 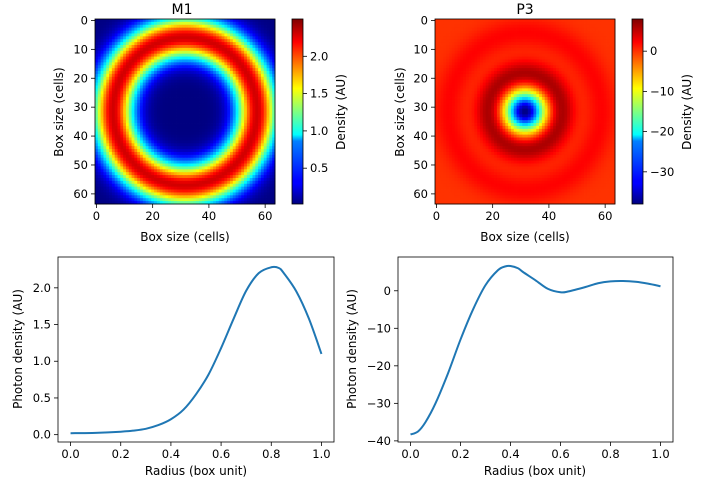 What do you see at coordinates (80, 194) in the screenshot?
I see `y-tick-label: 60` at bounding box center [80, 194].